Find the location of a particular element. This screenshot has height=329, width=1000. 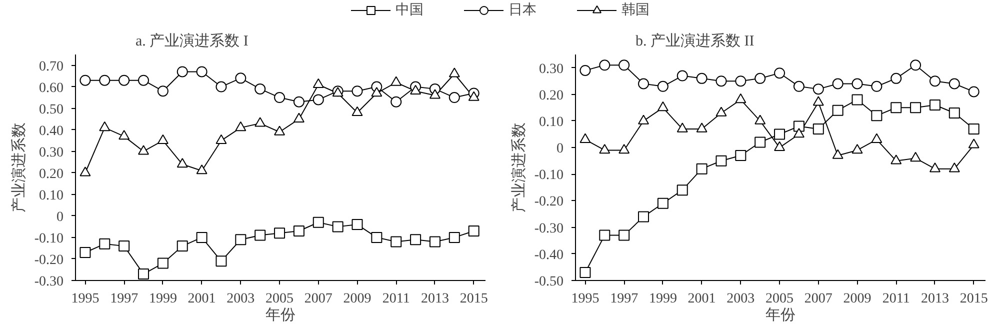

y-tick-label: 0.30 is located at coordinates (551, 69).